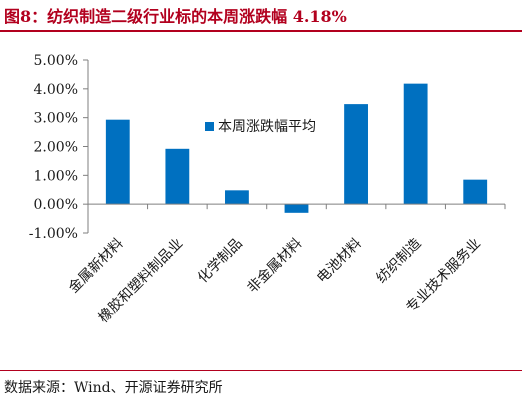 The height and width of the screenshot is (404, 522). What do you see at coordinates (56, 119) in the screenshot?
I see `y-tick-label: 3.00%` at bounding box center [56, 119].